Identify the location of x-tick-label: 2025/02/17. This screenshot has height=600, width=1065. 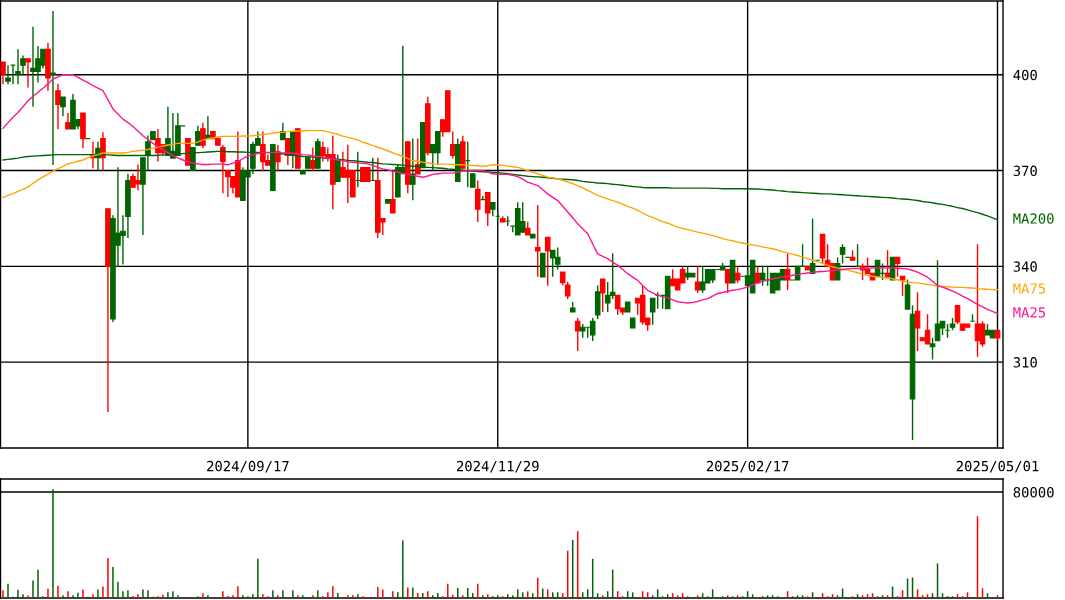
(747, 466).